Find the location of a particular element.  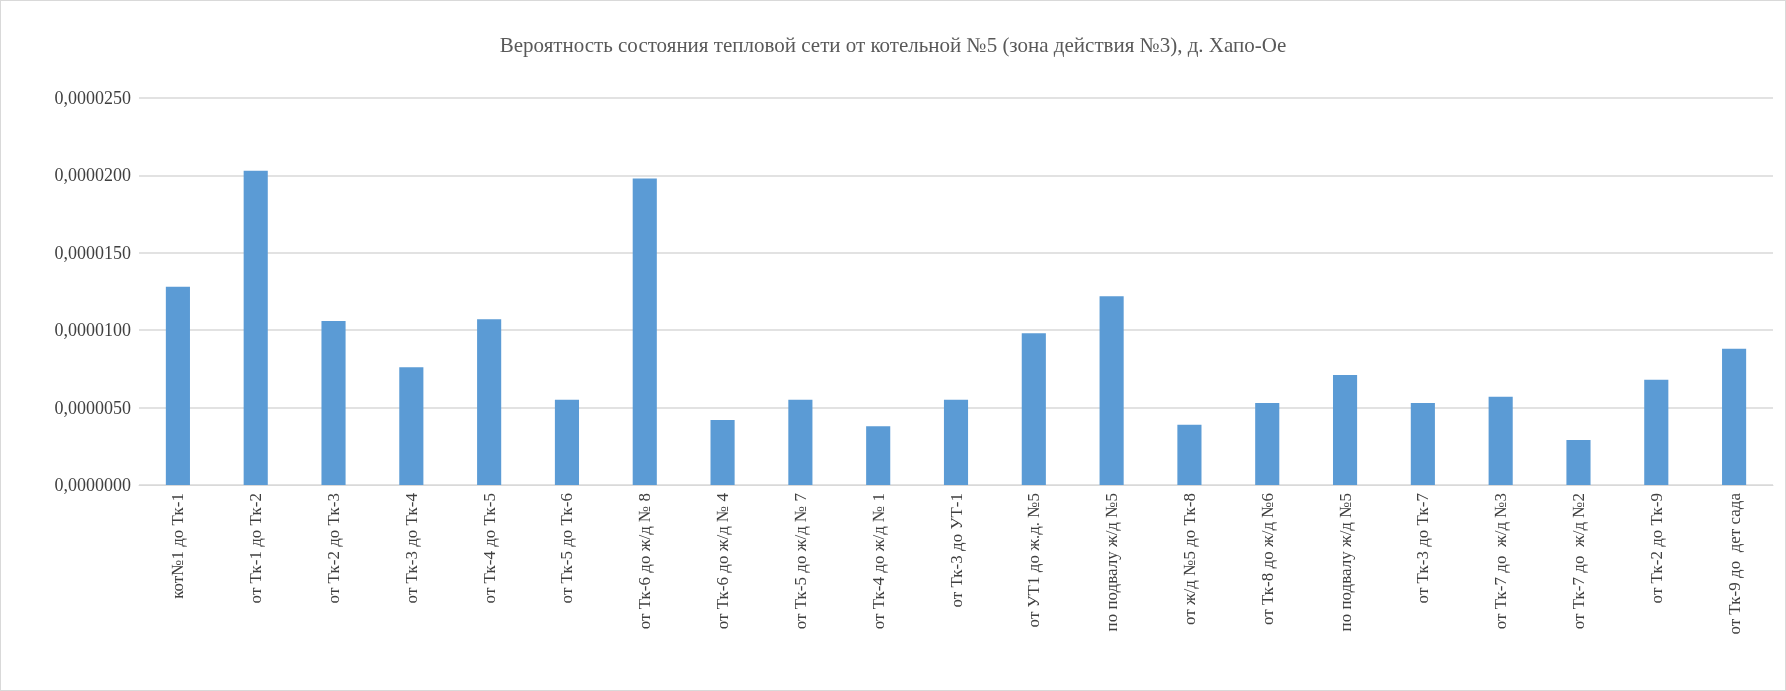

x-tick-label: от Тк-3 до Тк-7 is located at coordinates (1423, 548).